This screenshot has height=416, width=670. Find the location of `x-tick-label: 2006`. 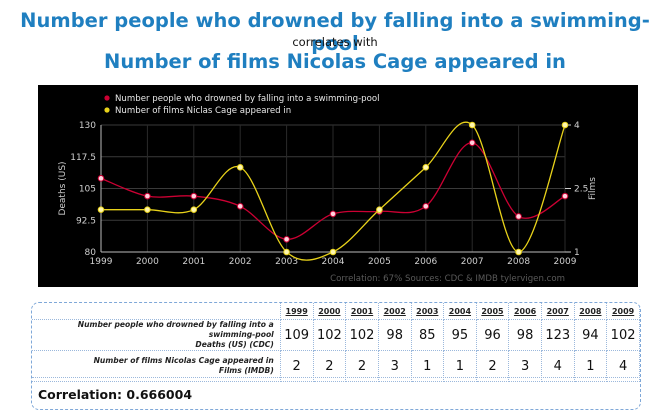

x-tick-label: 2006 is located at coordinates (425, 262).